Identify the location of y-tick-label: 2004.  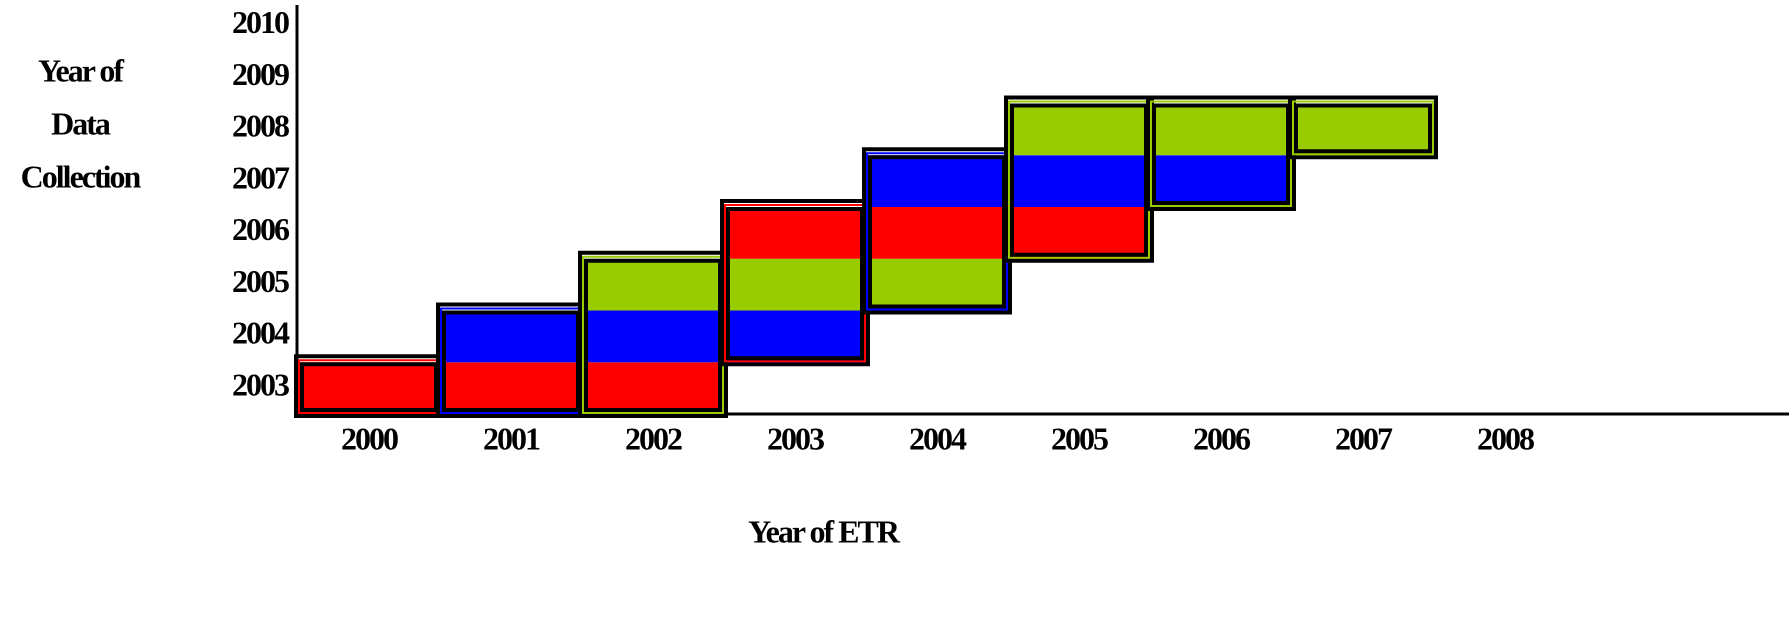
(261, 333).